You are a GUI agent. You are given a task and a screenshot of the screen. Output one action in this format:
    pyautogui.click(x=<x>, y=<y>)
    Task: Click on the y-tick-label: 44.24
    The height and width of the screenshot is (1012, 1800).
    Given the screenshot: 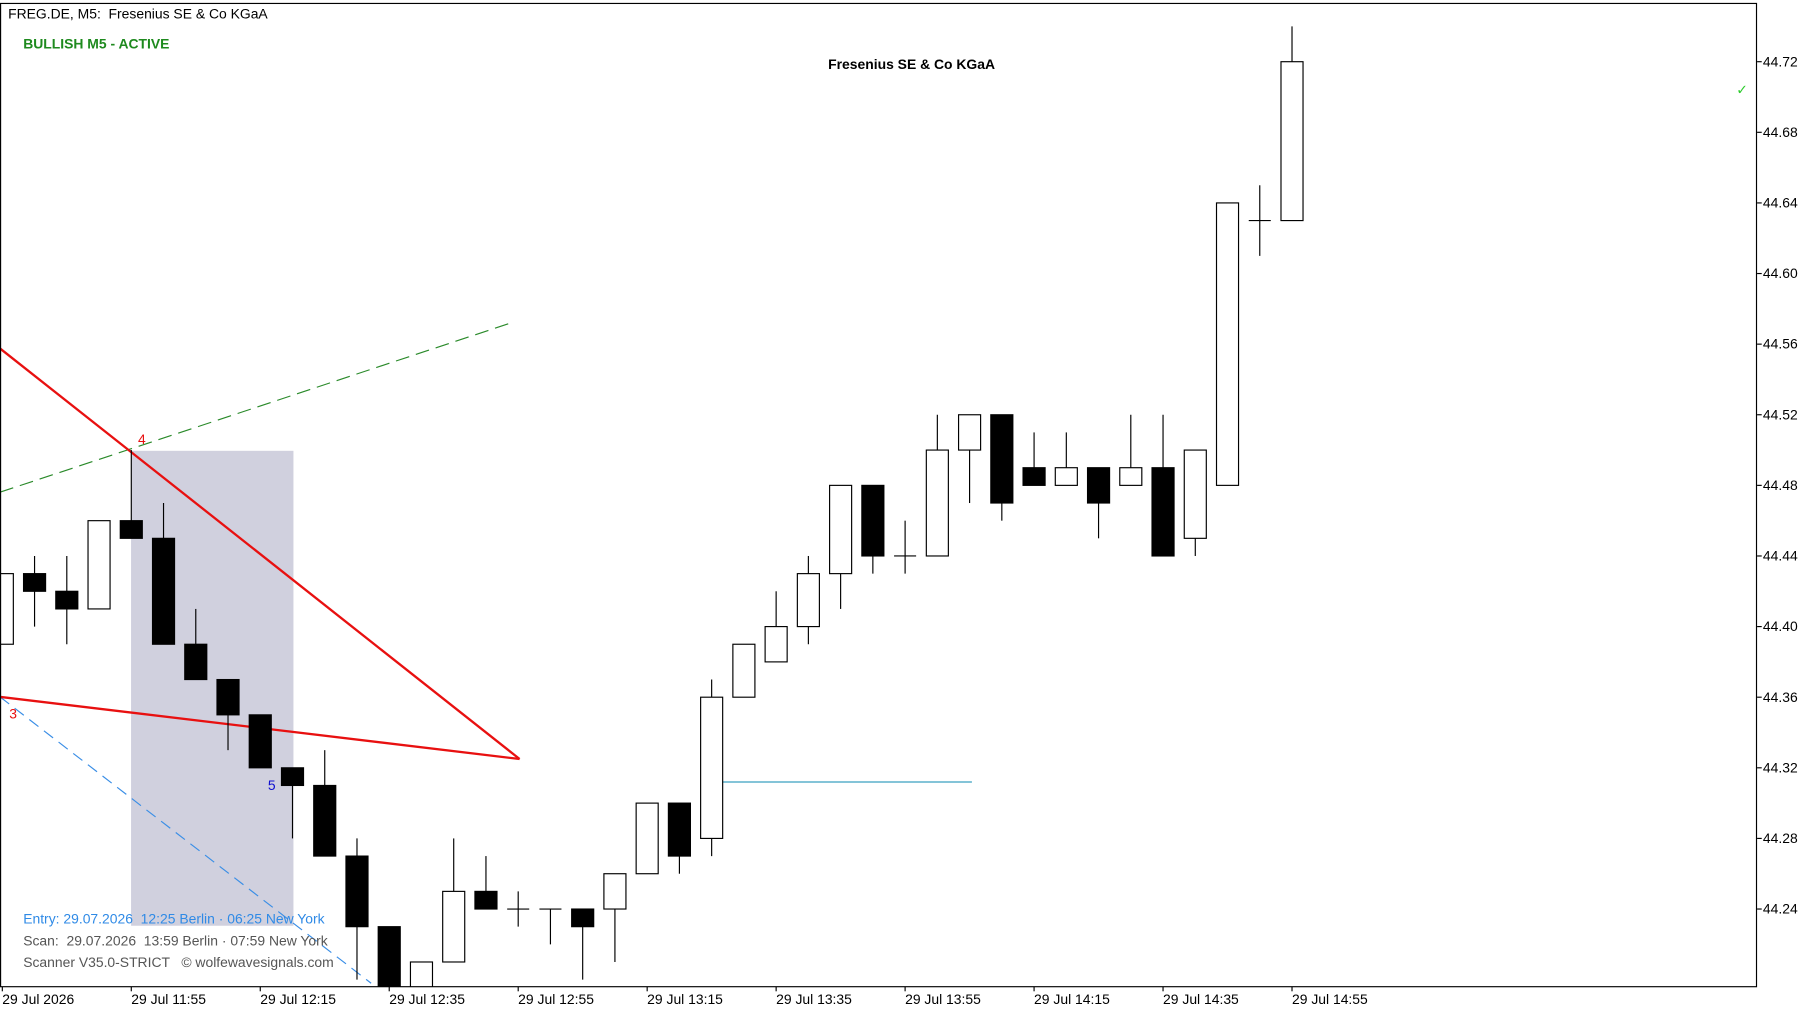 What is the action you would take?
    pyautogui.click(x=1780, y=909)
    